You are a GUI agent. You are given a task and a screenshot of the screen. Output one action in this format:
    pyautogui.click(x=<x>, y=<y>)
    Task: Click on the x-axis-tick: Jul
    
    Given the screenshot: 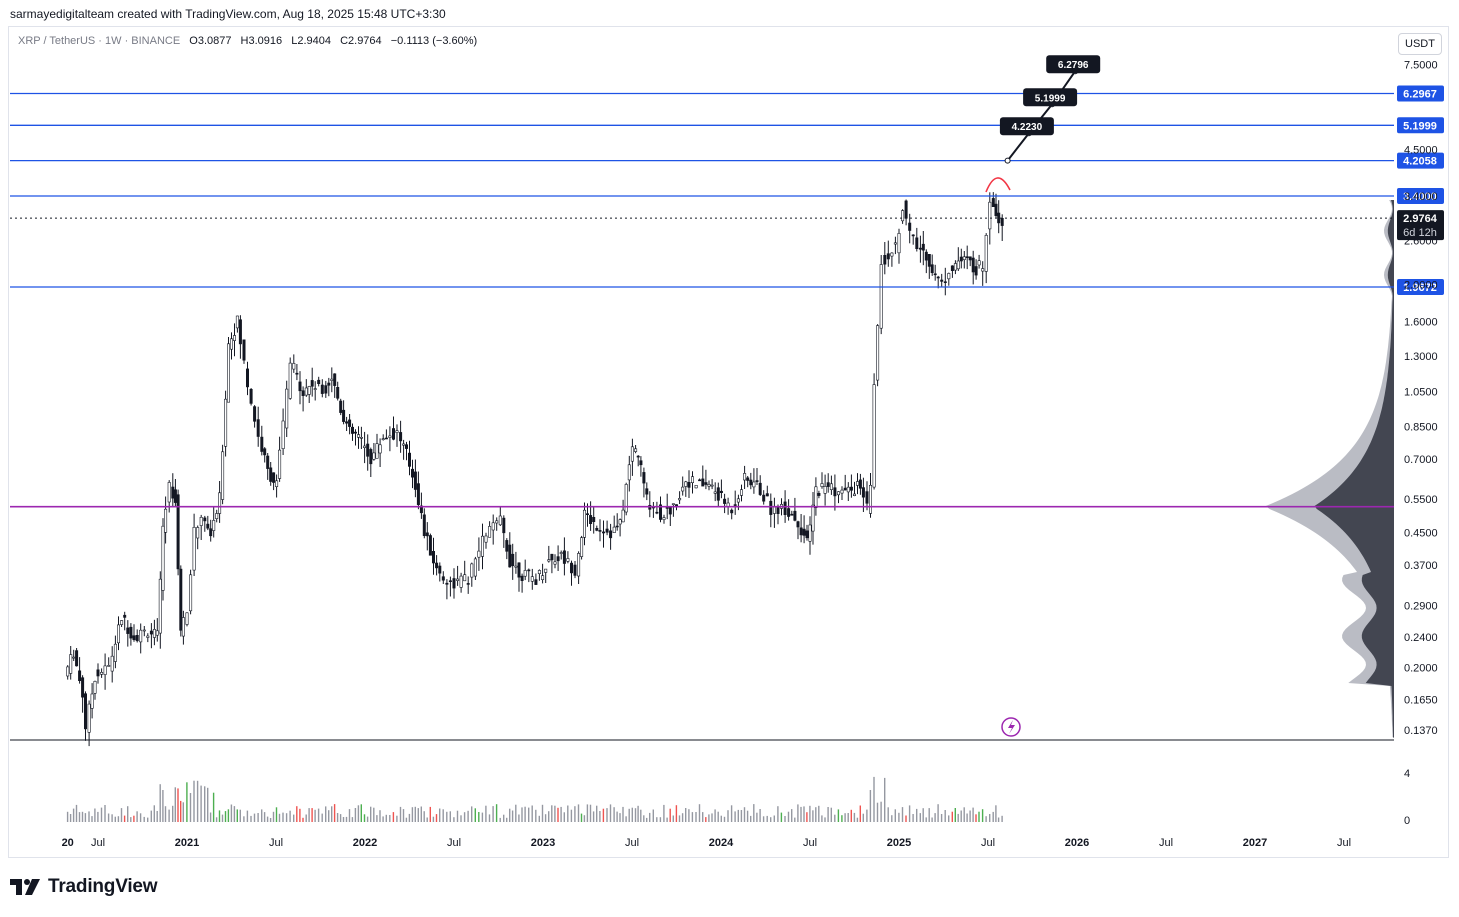 What is the action you would take?
    pyautogui.click(x=98, y=843)
    